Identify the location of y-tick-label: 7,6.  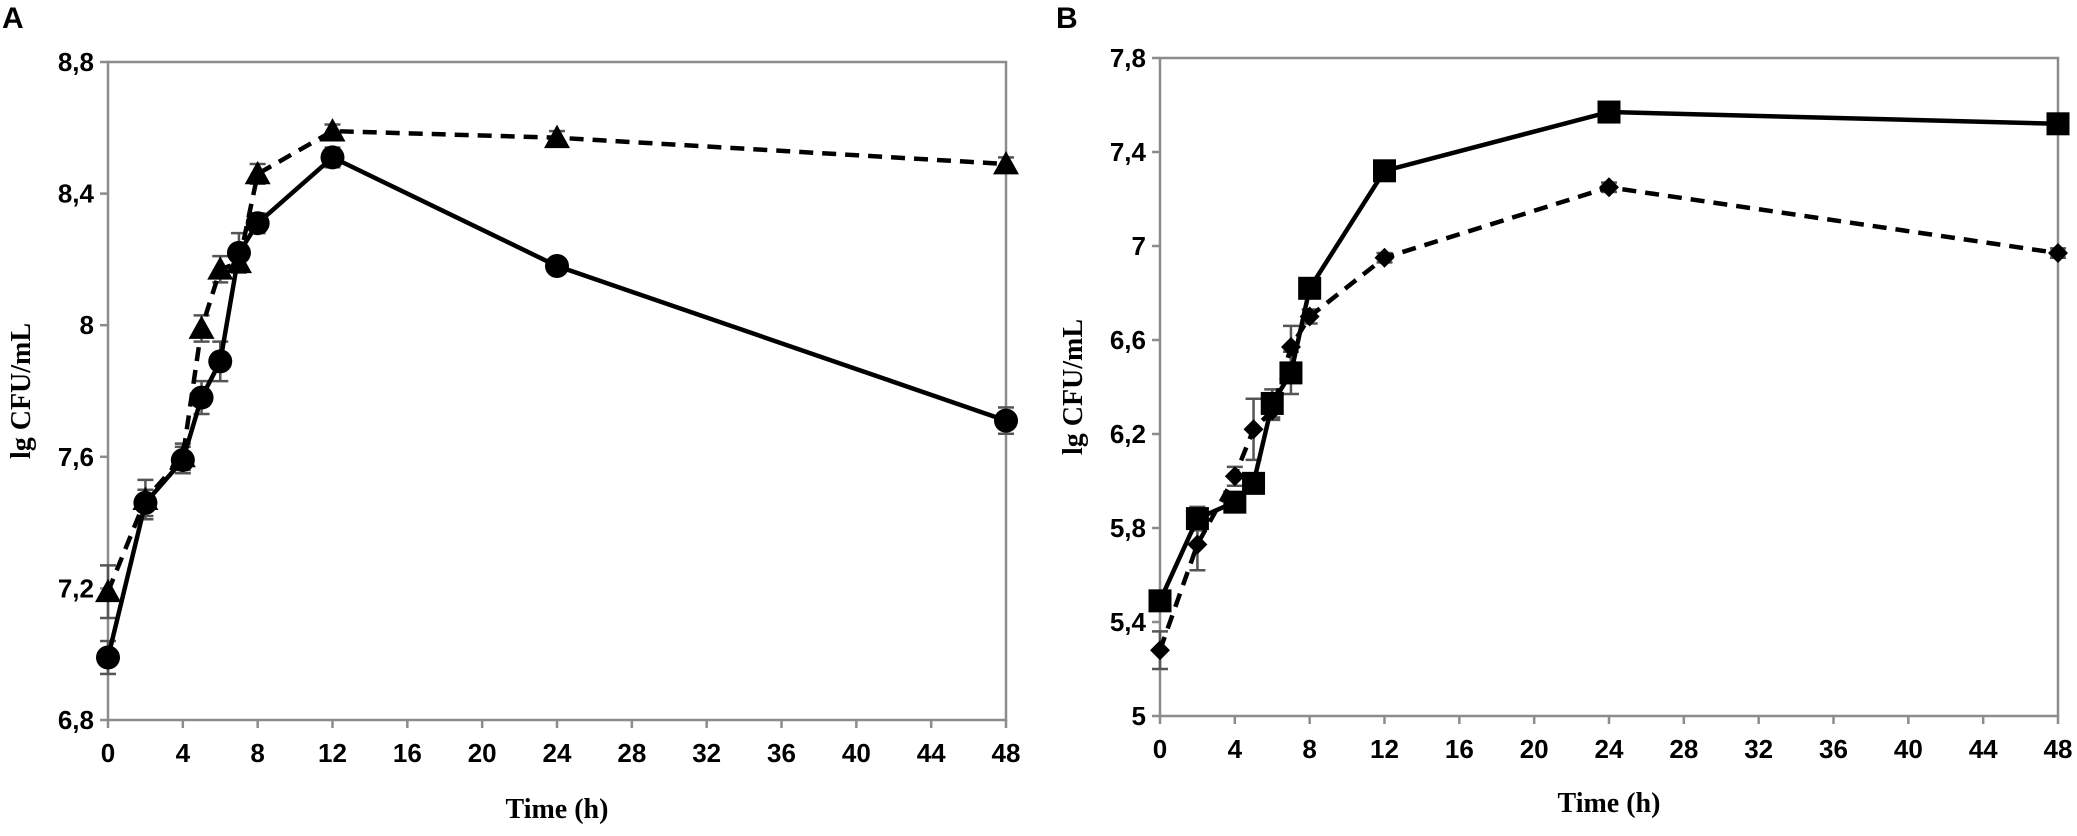
(76, 457).